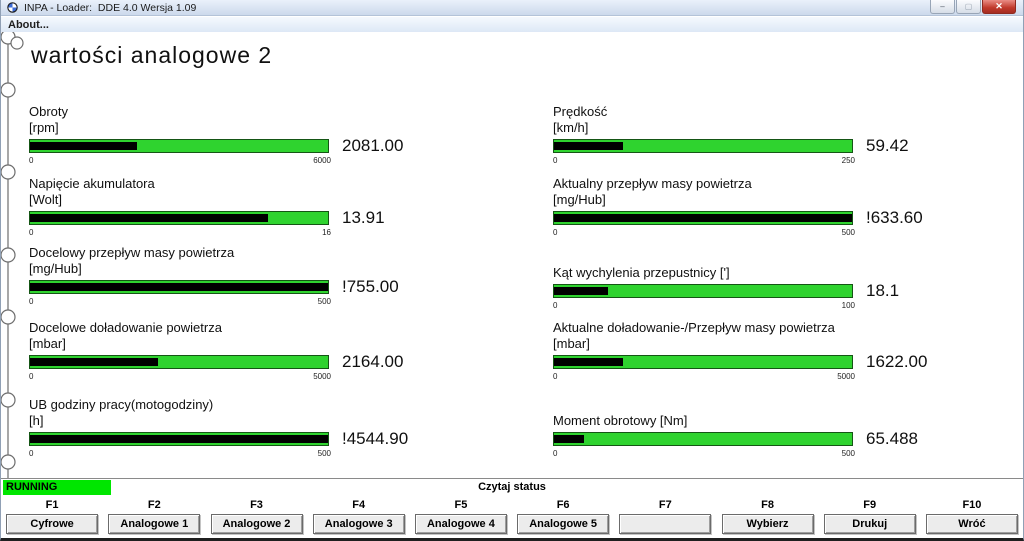 This screenshot has width=1024, height=541. What do you see at coordinates (563, 524) in the screenshot?
I see `button-analogowe-5: Analogowe 5` at bounding box center [563, 524].